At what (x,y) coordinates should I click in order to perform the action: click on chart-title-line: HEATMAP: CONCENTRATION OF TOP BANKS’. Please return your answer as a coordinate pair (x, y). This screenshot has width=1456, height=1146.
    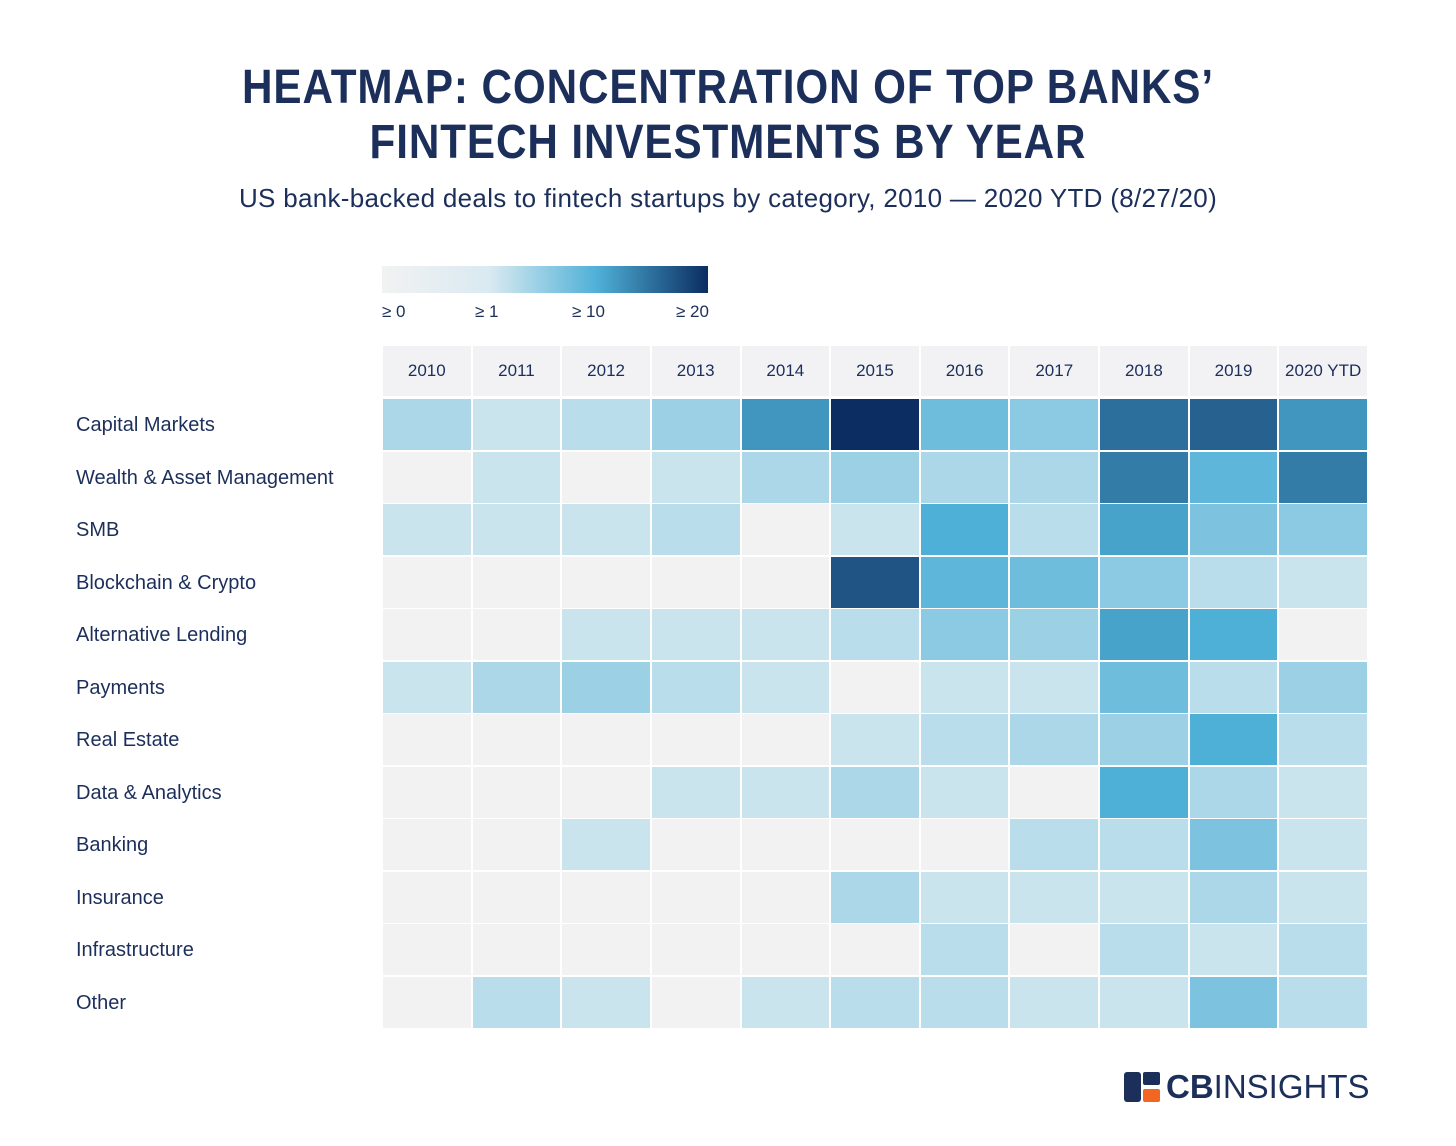
    Looking at the image, I should click on (728, 87).